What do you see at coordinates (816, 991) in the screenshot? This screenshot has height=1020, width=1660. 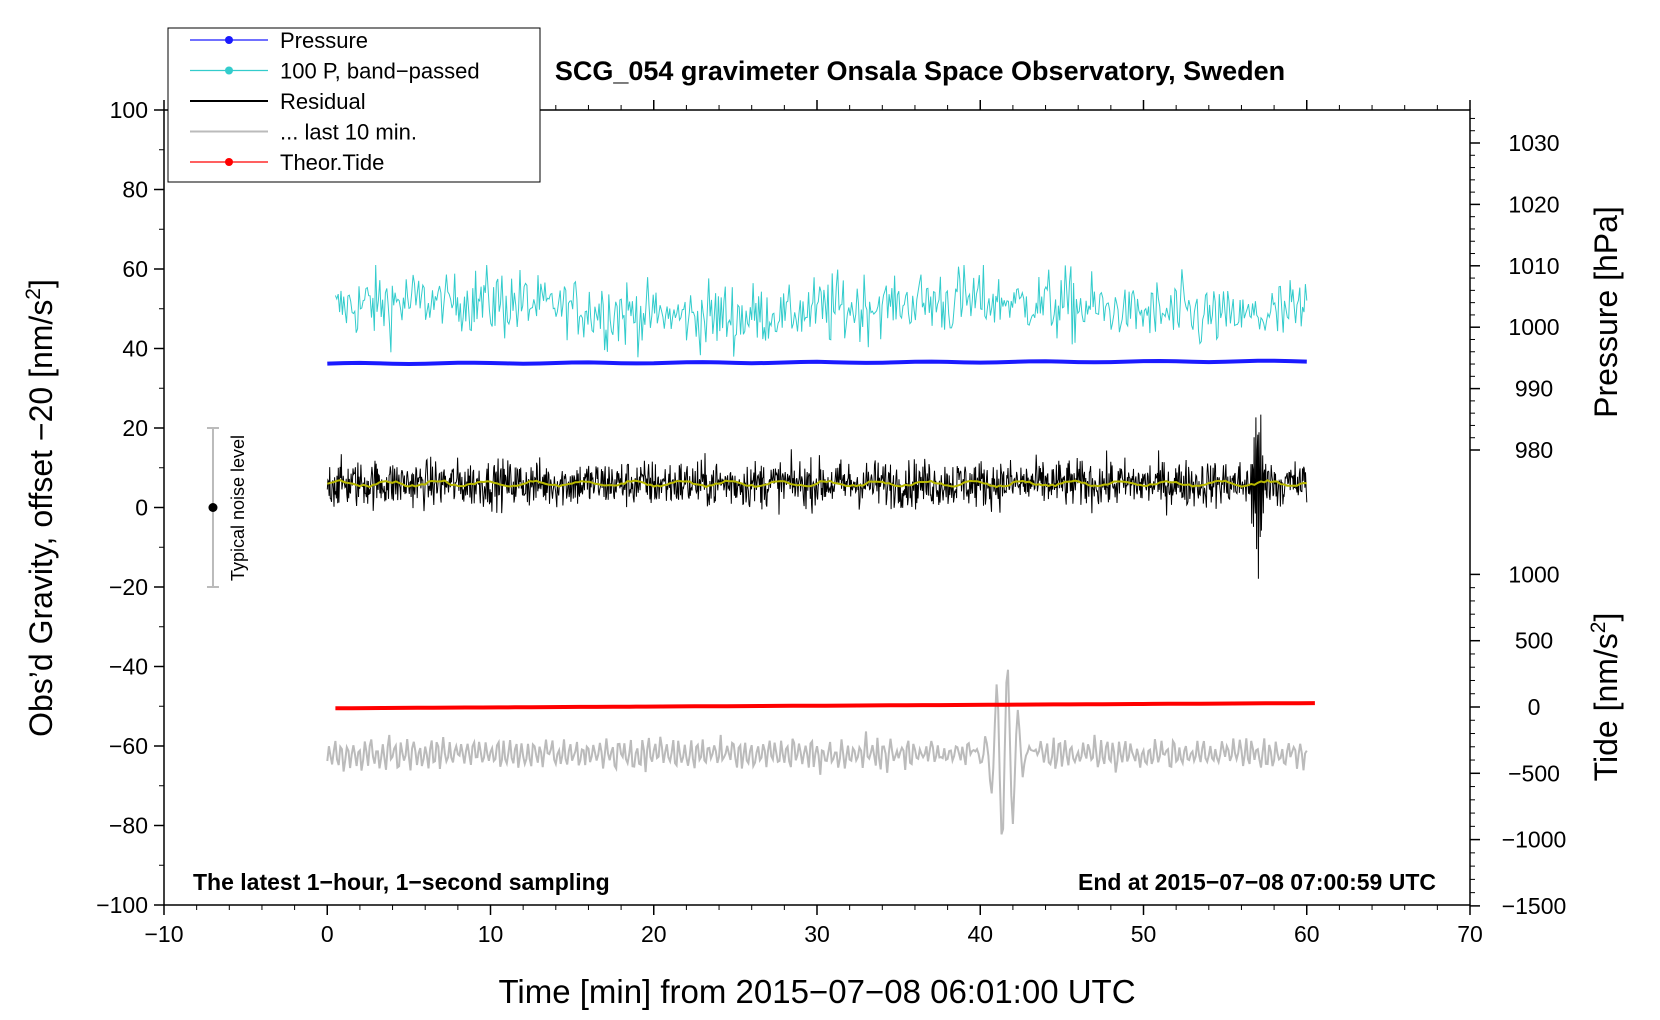 I see `x-axis-label: Time [min] from 2015−07−08 06:01:00 UTC` at bounding box center [816, 991].